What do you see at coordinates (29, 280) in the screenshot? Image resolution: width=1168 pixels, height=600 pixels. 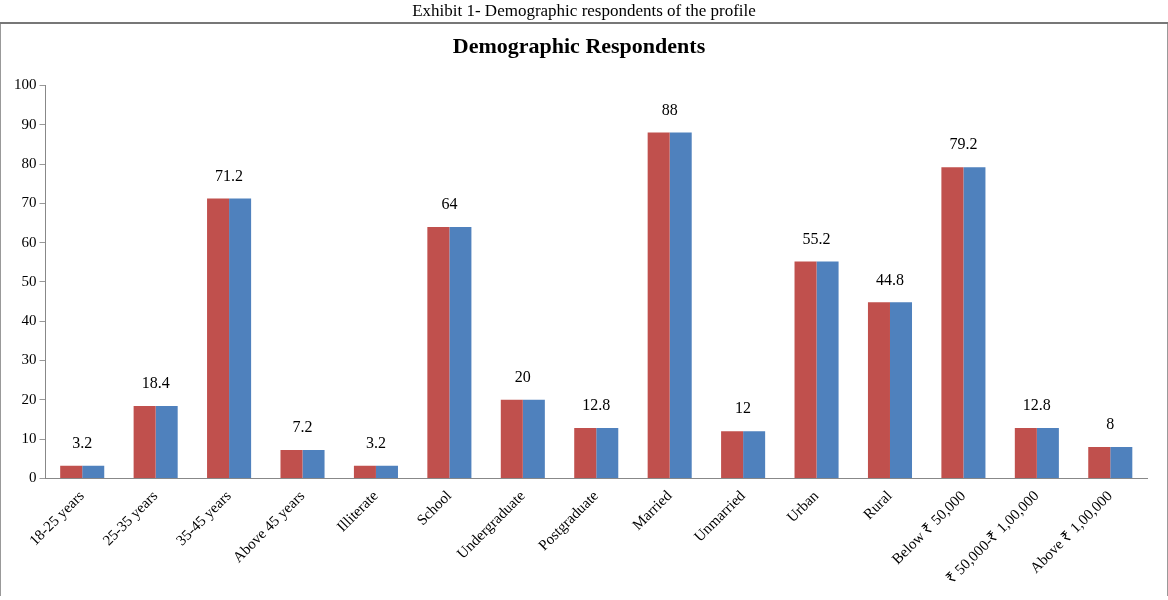 I see `y-tick-label: 50` at bounding box center [29, 280].